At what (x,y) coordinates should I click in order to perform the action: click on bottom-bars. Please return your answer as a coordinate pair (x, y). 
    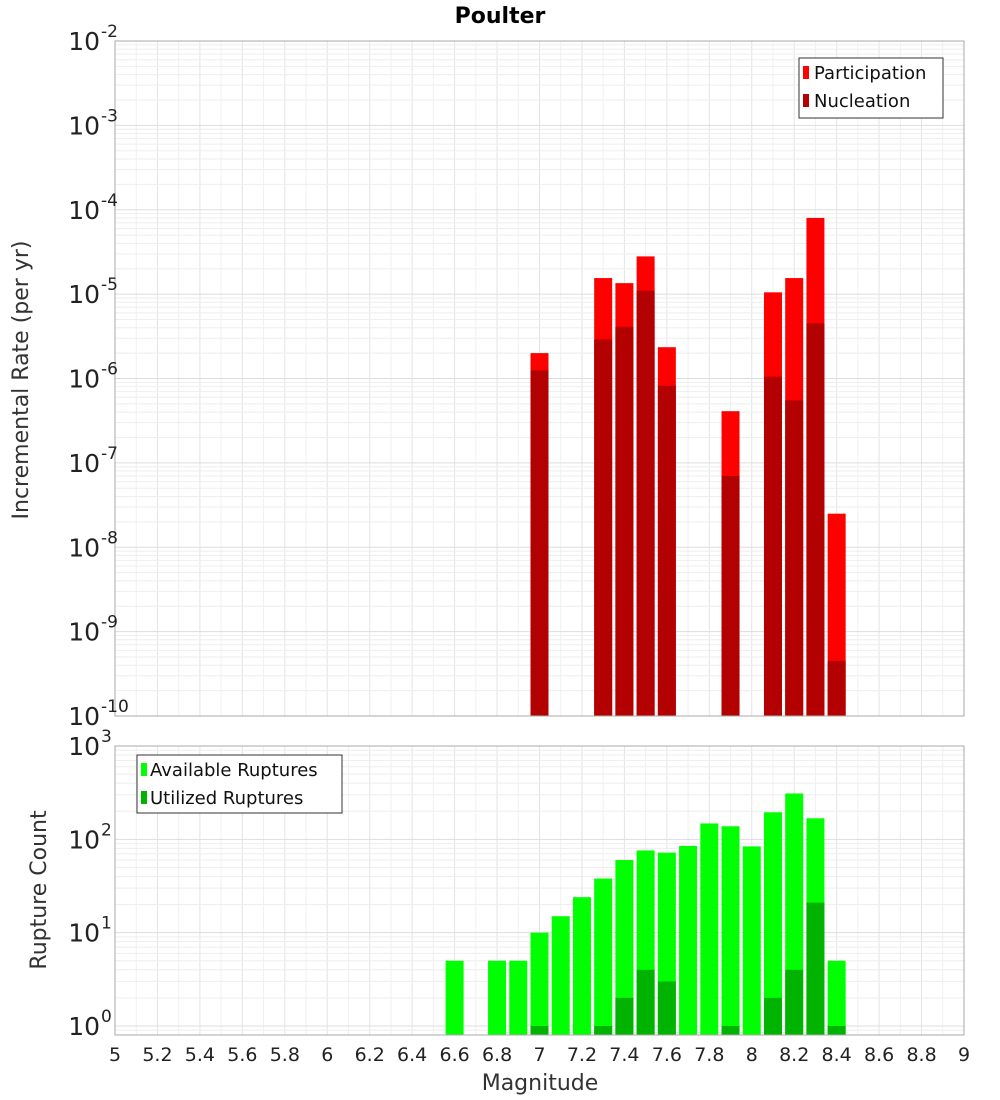
    Looking at the image, I should click on (645, 914).